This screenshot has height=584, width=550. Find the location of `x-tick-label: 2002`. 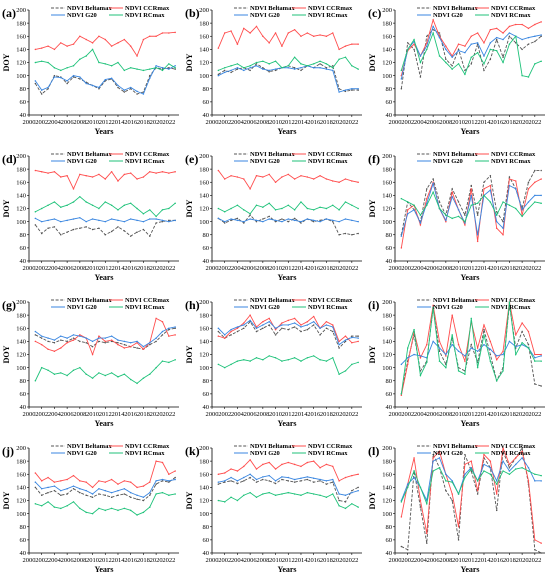

x-tick-label: 2002 is located at coordinates (224, 122).